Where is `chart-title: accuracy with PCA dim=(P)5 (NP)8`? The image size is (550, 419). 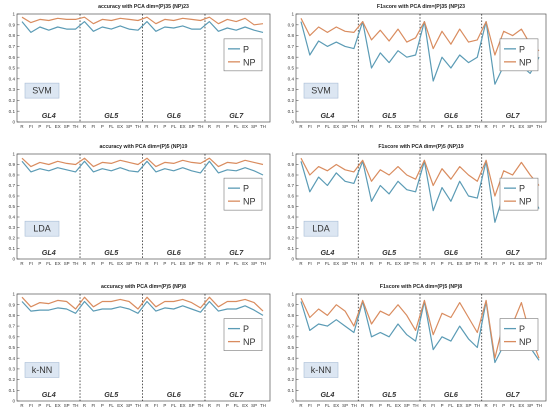
chart-title: accuracy with PCA dim=(P)5 (NP)8 is located at coordinates (143, 287).